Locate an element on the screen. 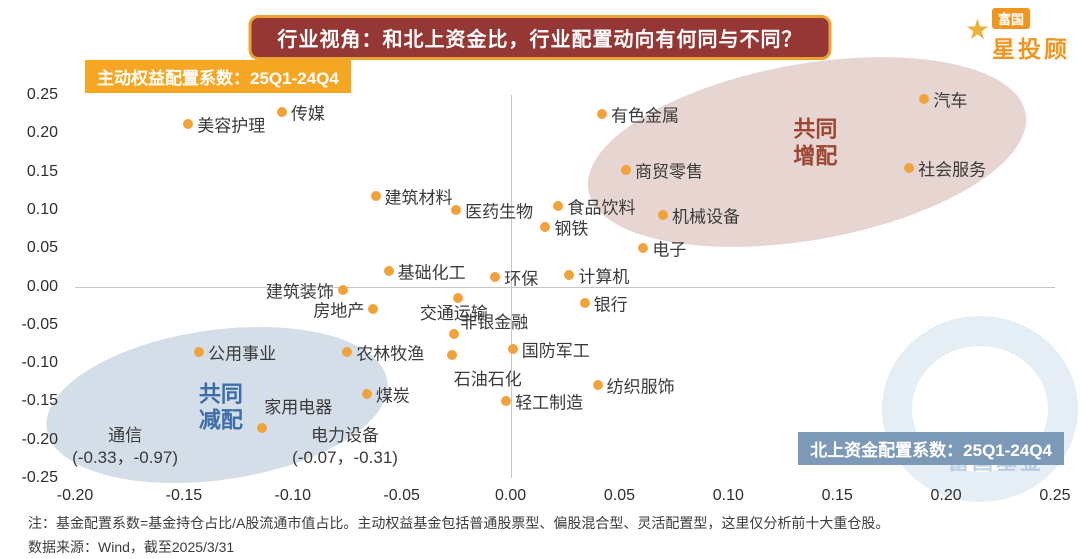  x-axis-tick: 0.10 is located at coordinates (728, 495).